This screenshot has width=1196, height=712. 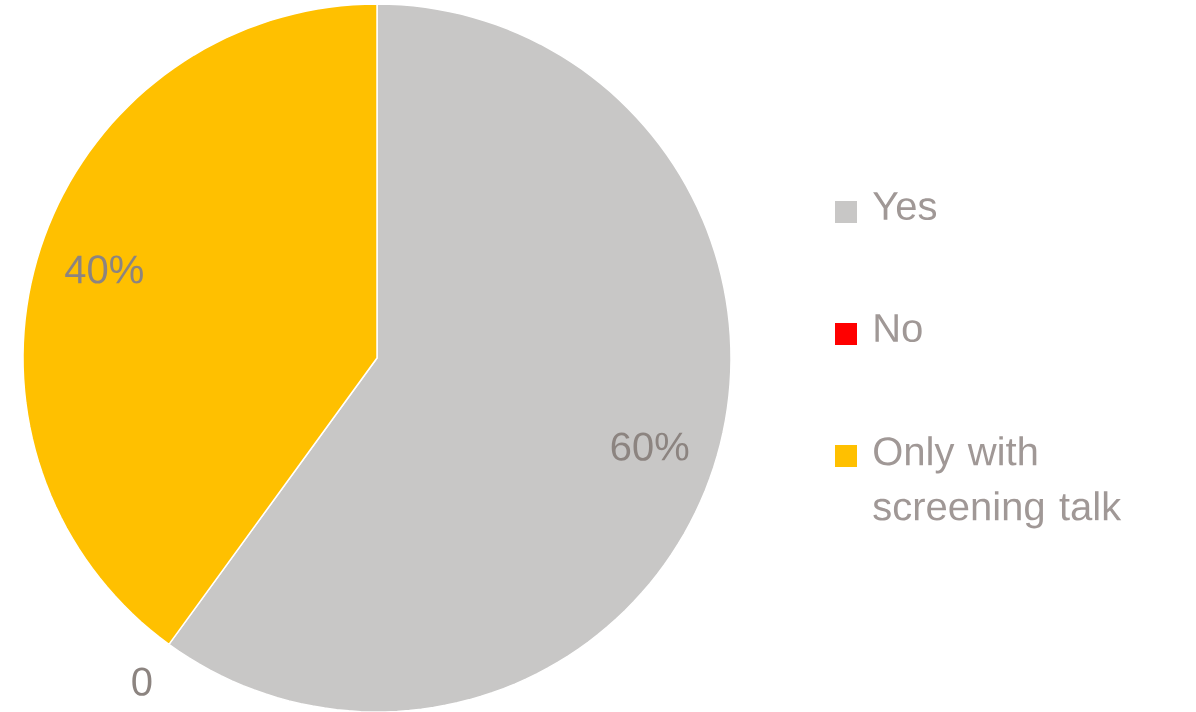 I want to click on legend-label: Yes, so click(x=905, y=206).